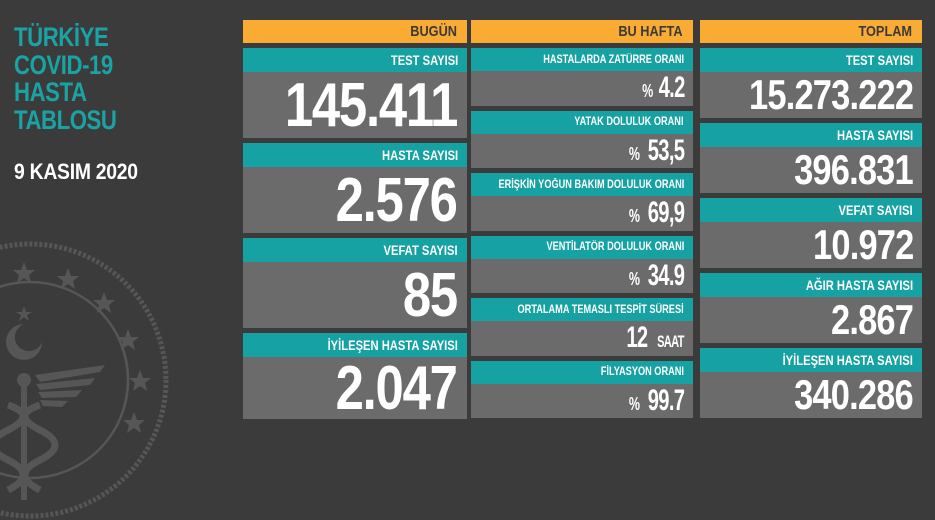 This screenshot has height=520, width=935. Describe the element at coordinates (811, 244) in the screenshot. I see `card-value: 10.972` at that location.